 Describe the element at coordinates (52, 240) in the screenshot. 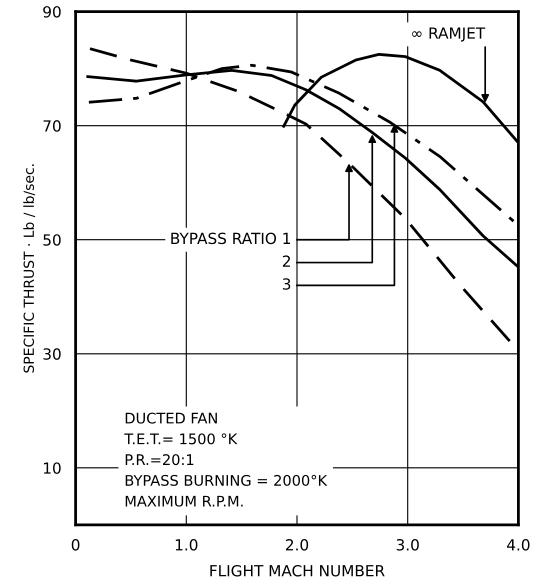

I see `y-tick-label: 50` at that location.